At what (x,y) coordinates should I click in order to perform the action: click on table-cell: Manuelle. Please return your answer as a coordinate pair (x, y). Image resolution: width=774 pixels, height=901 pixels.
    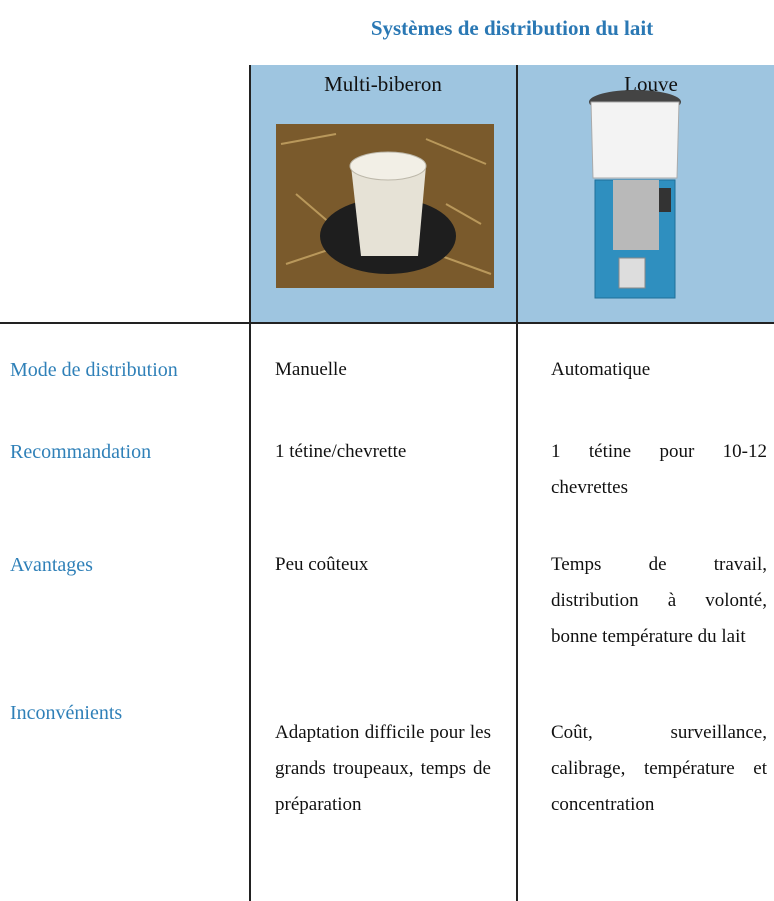
    Looking at the image, I should click on (311, 369).